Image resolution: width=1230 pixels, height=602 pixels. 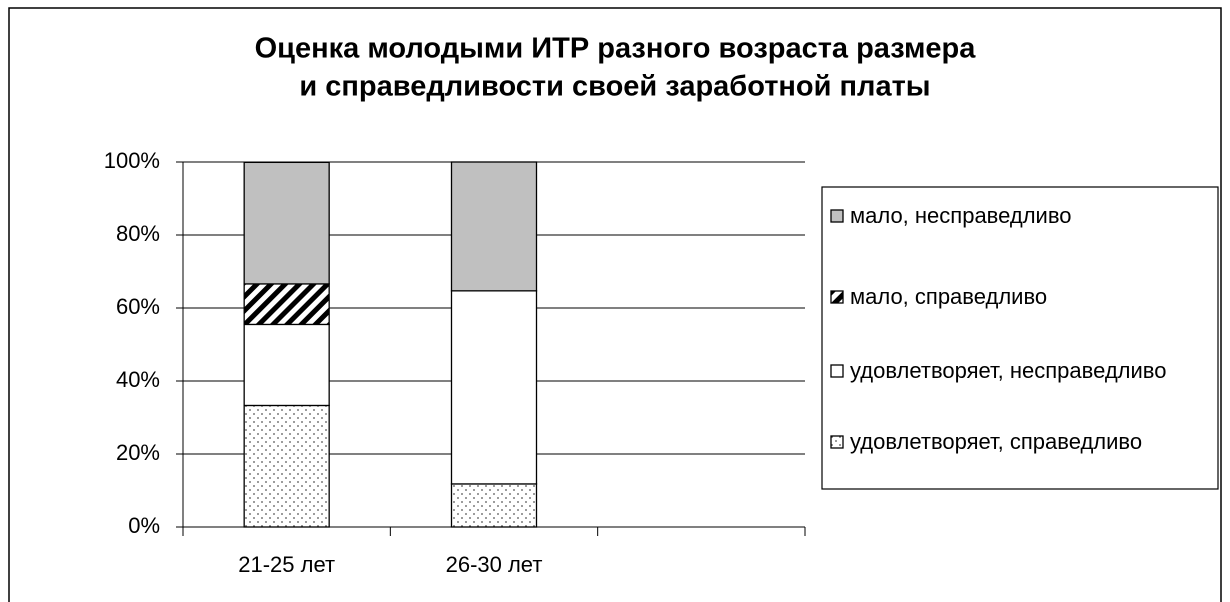 I want to click on legend-item: удовлетворяет, несправедливо, so click(x=1022, y=371).